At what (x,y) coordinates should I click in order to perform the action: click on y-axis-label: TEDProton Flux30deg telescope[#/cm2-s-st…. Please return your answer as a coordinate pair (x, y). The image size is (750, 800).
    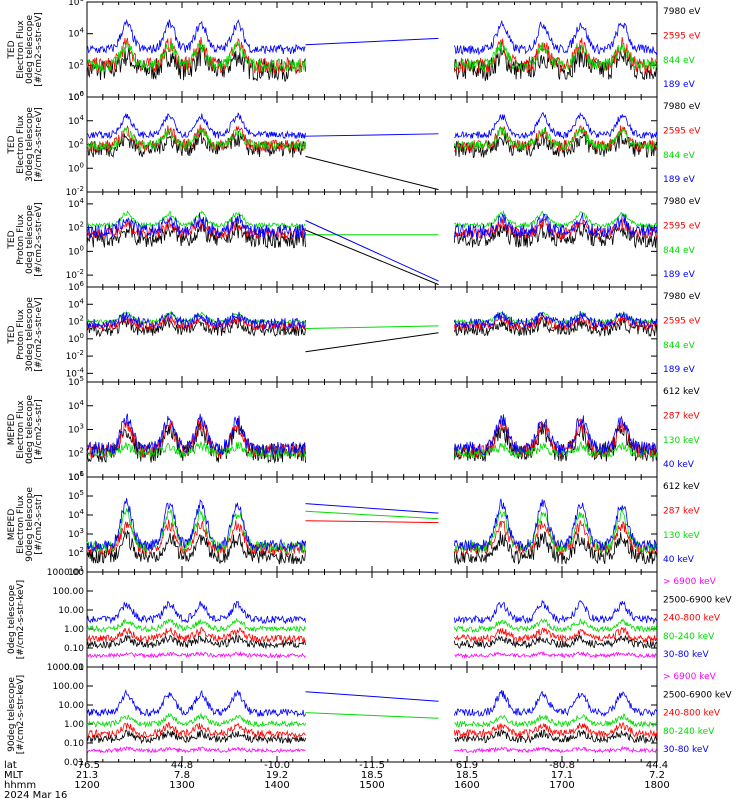
    Looking at the image, I should click on (25, 334).